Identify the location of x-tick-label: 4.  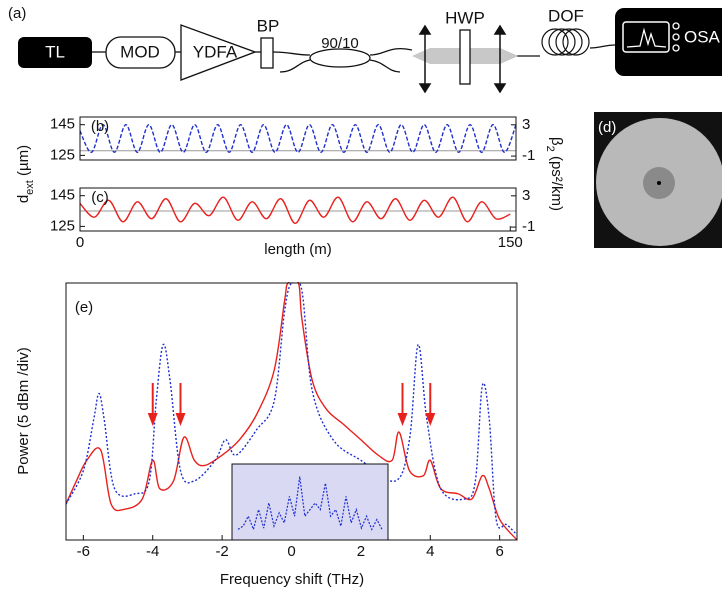
(430, 551).